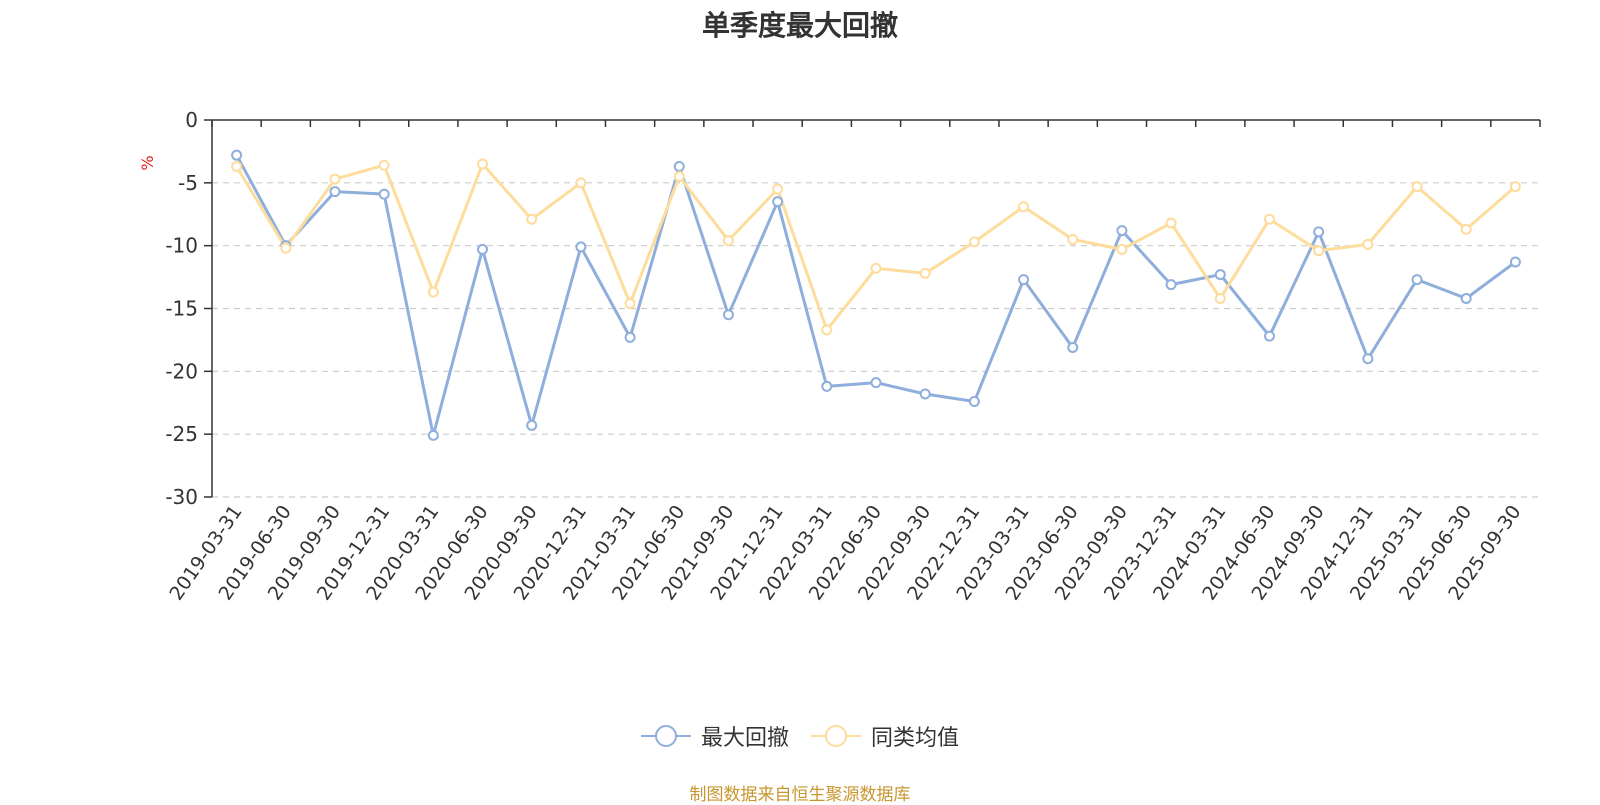  Describe the element at coordinates (181, 309) in the screenshot. I see `y-tick-label: -15` at that location.